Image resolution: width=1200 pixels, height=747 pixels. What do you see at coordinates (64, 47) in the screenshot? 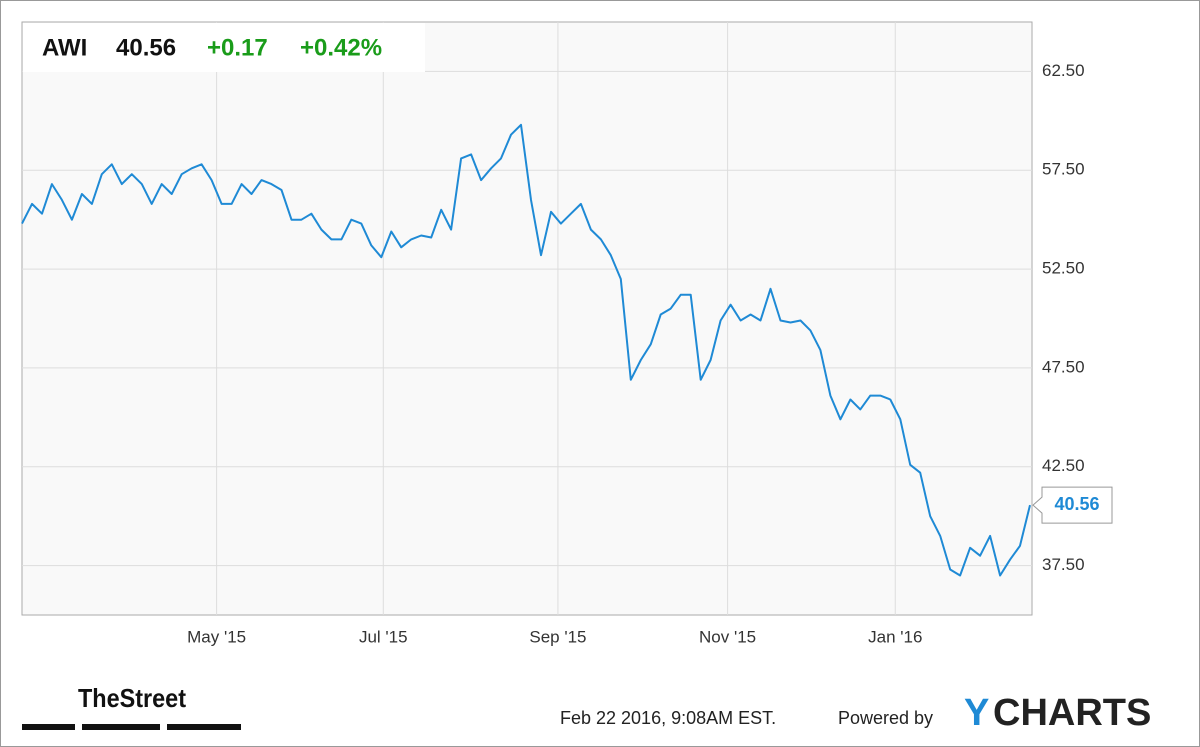
I see `ticker: AWI` at bounding box center [64, 47].